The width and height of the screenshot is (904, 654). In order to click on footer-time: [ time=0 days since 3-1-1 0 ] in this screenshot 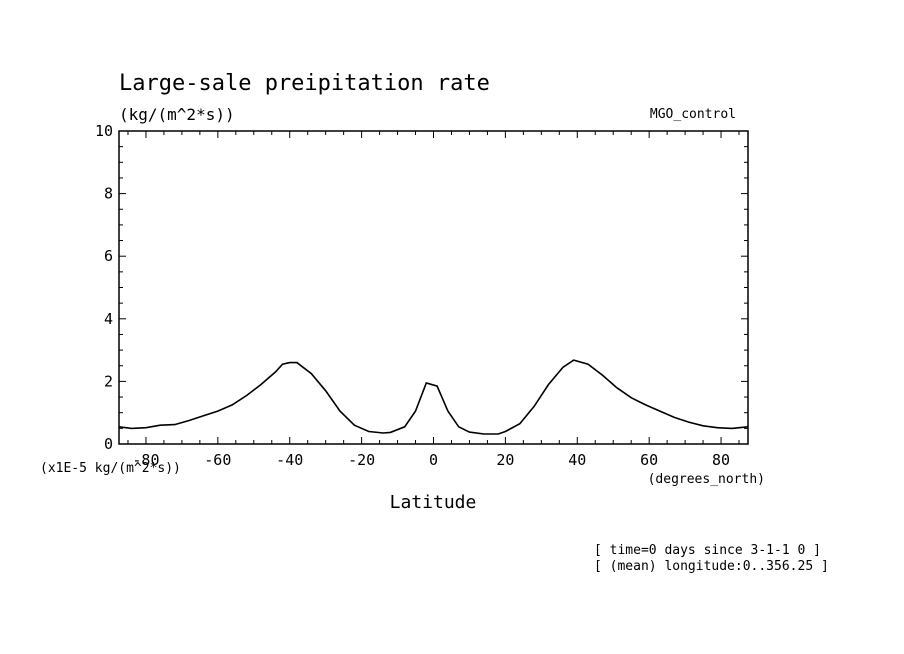, I will do `click(707, 550)`.